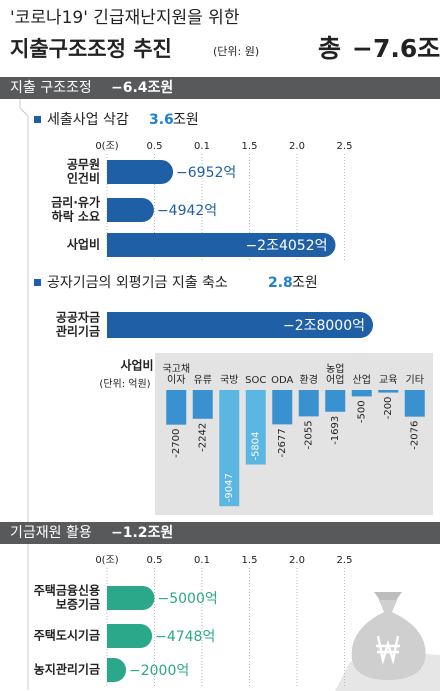  Describe the element at coordinates (206, 173) in the screenshot. I see `value-label: −6952억` at that location.